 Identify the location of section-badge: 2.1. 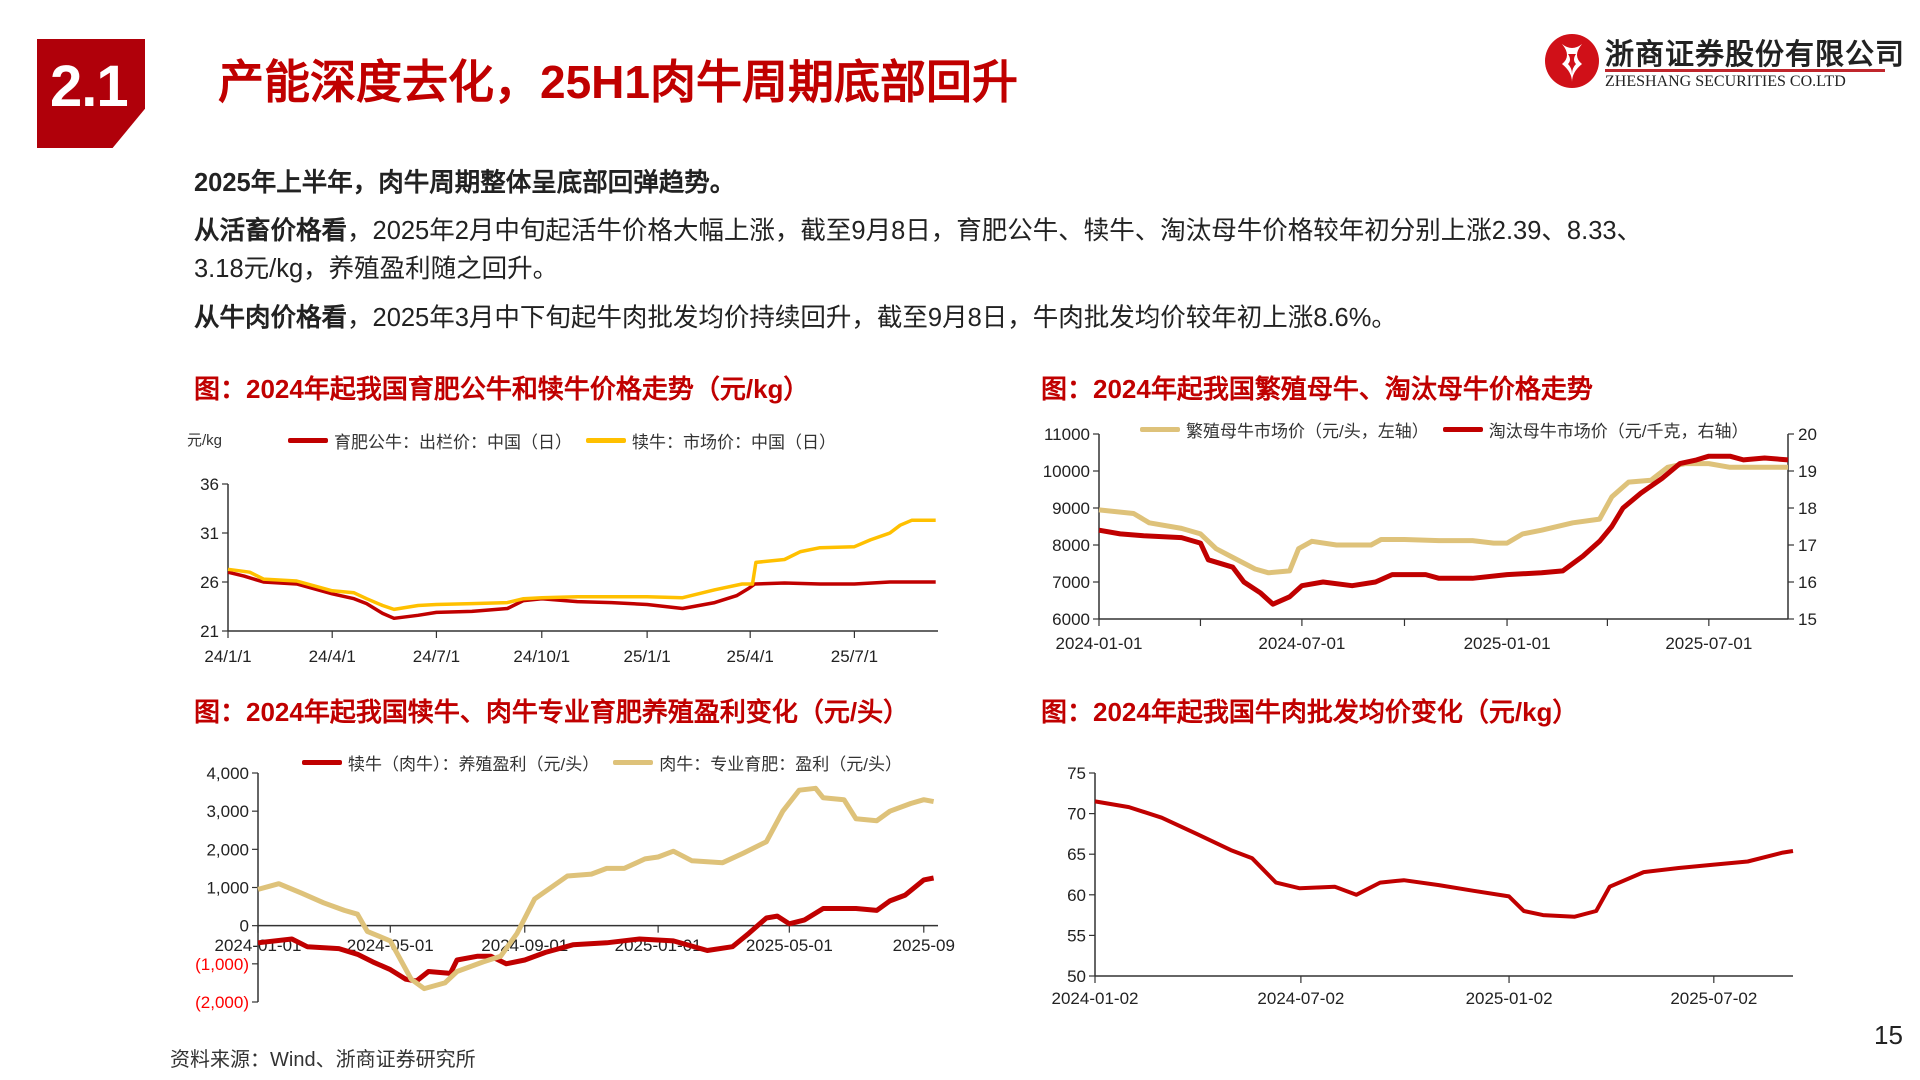
(91, 93).